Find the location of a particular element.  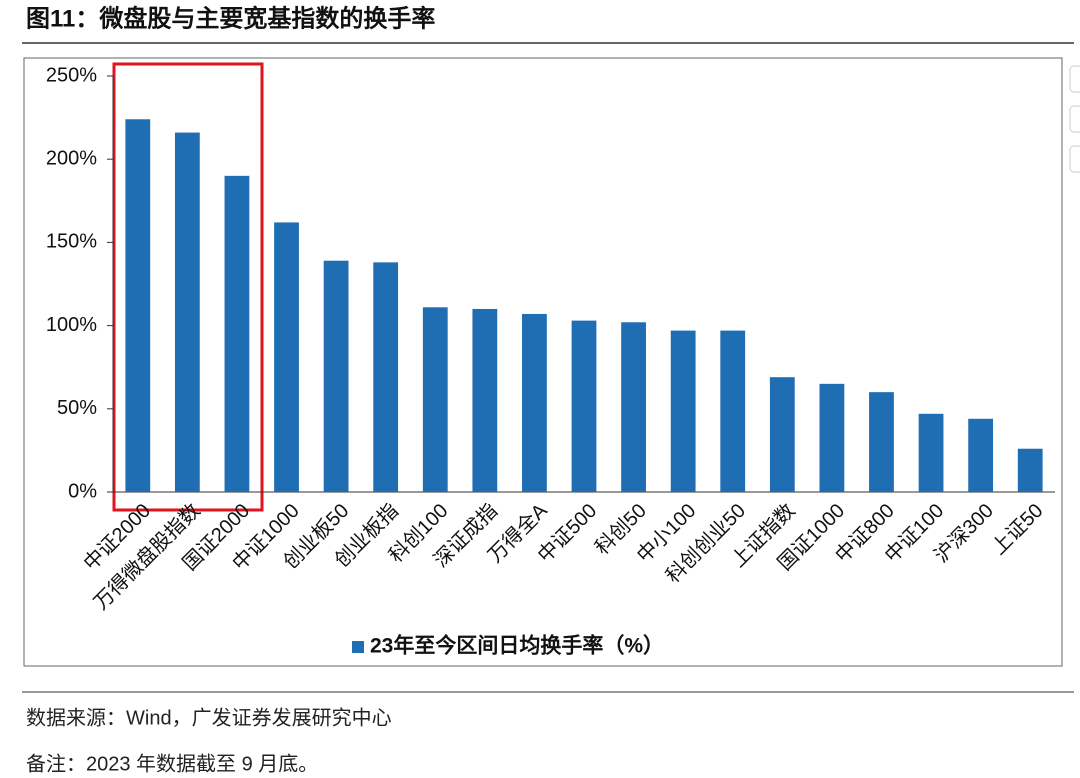

x-tick-label: 上证50 is located at coordinates (1017, 529).